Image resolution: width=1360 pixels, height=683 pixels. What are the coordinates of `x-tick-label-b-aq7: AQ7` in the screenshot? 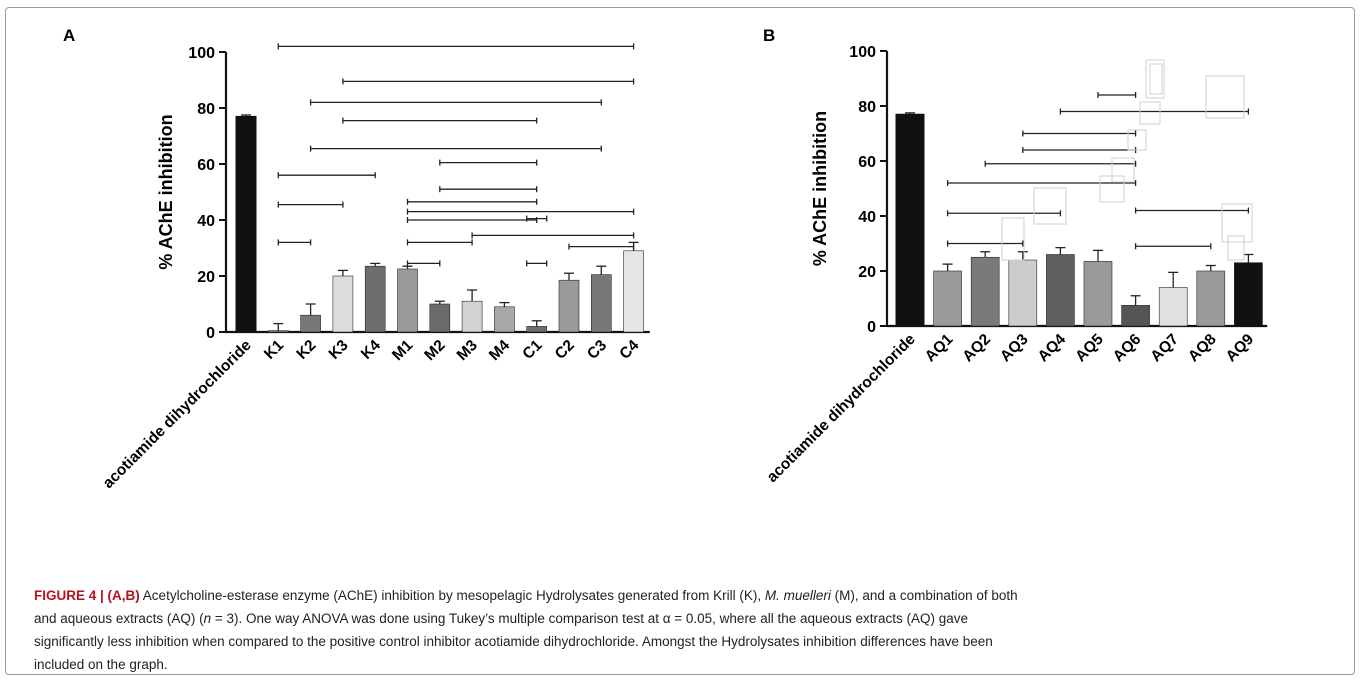 It's located at (1164, 348).